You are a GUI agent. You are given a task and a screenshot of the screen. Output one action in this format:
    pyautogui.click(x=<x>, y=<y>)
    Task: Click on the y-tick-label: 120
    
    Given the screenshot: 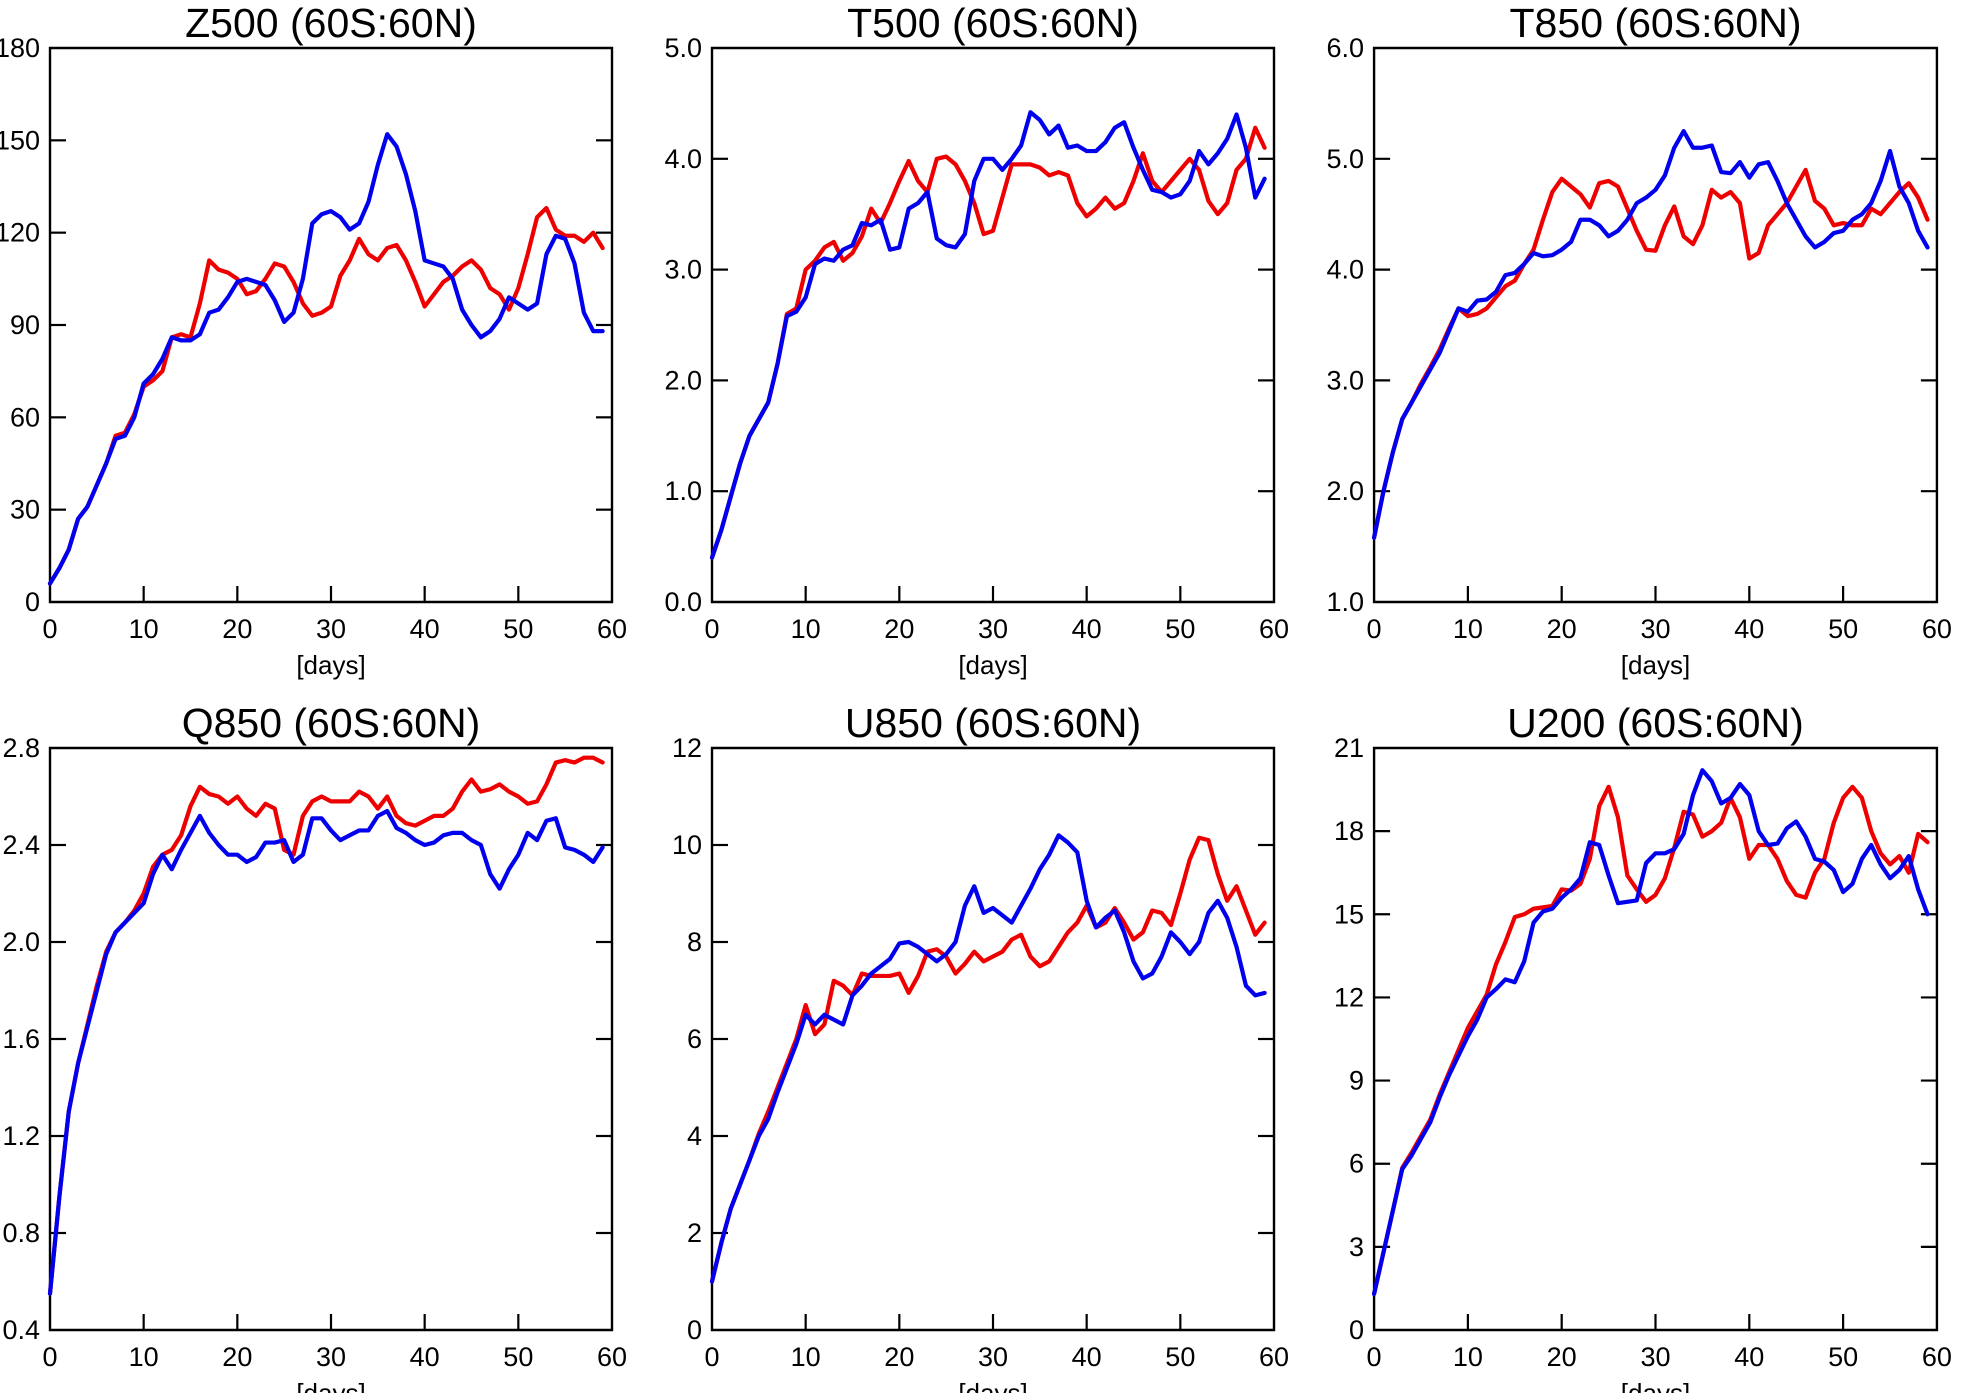 What is the action you would take?
    pyautogui.click(x=20, y=233)
    